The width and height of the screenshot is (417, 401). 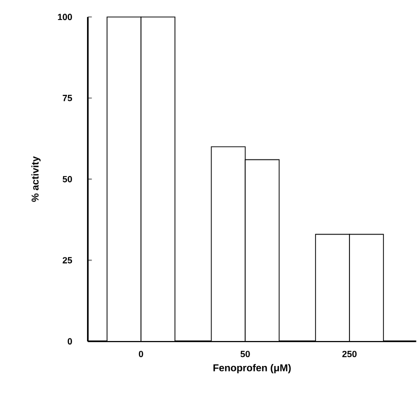 I want to click on x-axis-title: Fenoprofen (μM), so click(x=252, y=369).